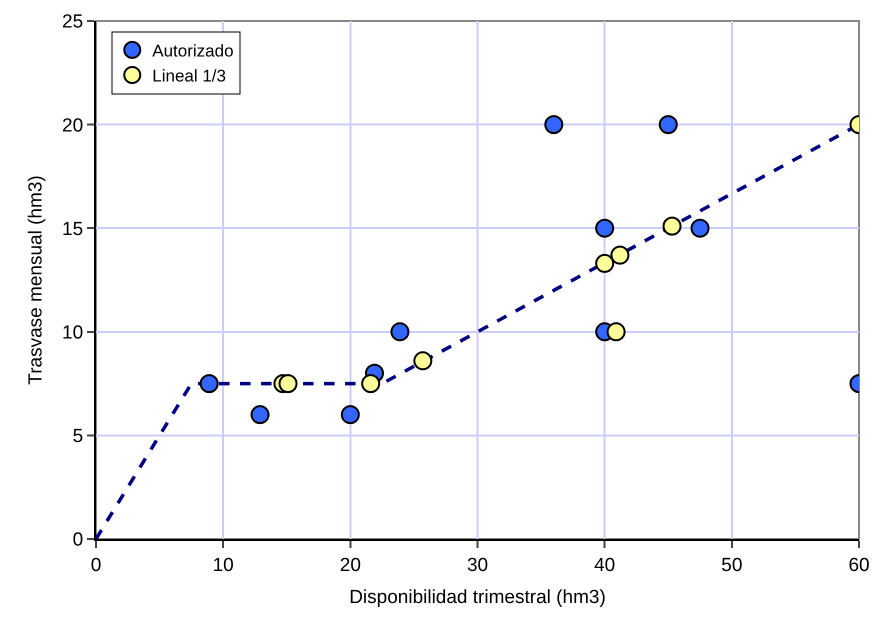 This screenshot has width=882, height=633. What do you see at coordinates (35, 280) in the screenshot?
I see `y-axis-title: Trasvase mensual (hm3)` at bounding box center [35, 280].